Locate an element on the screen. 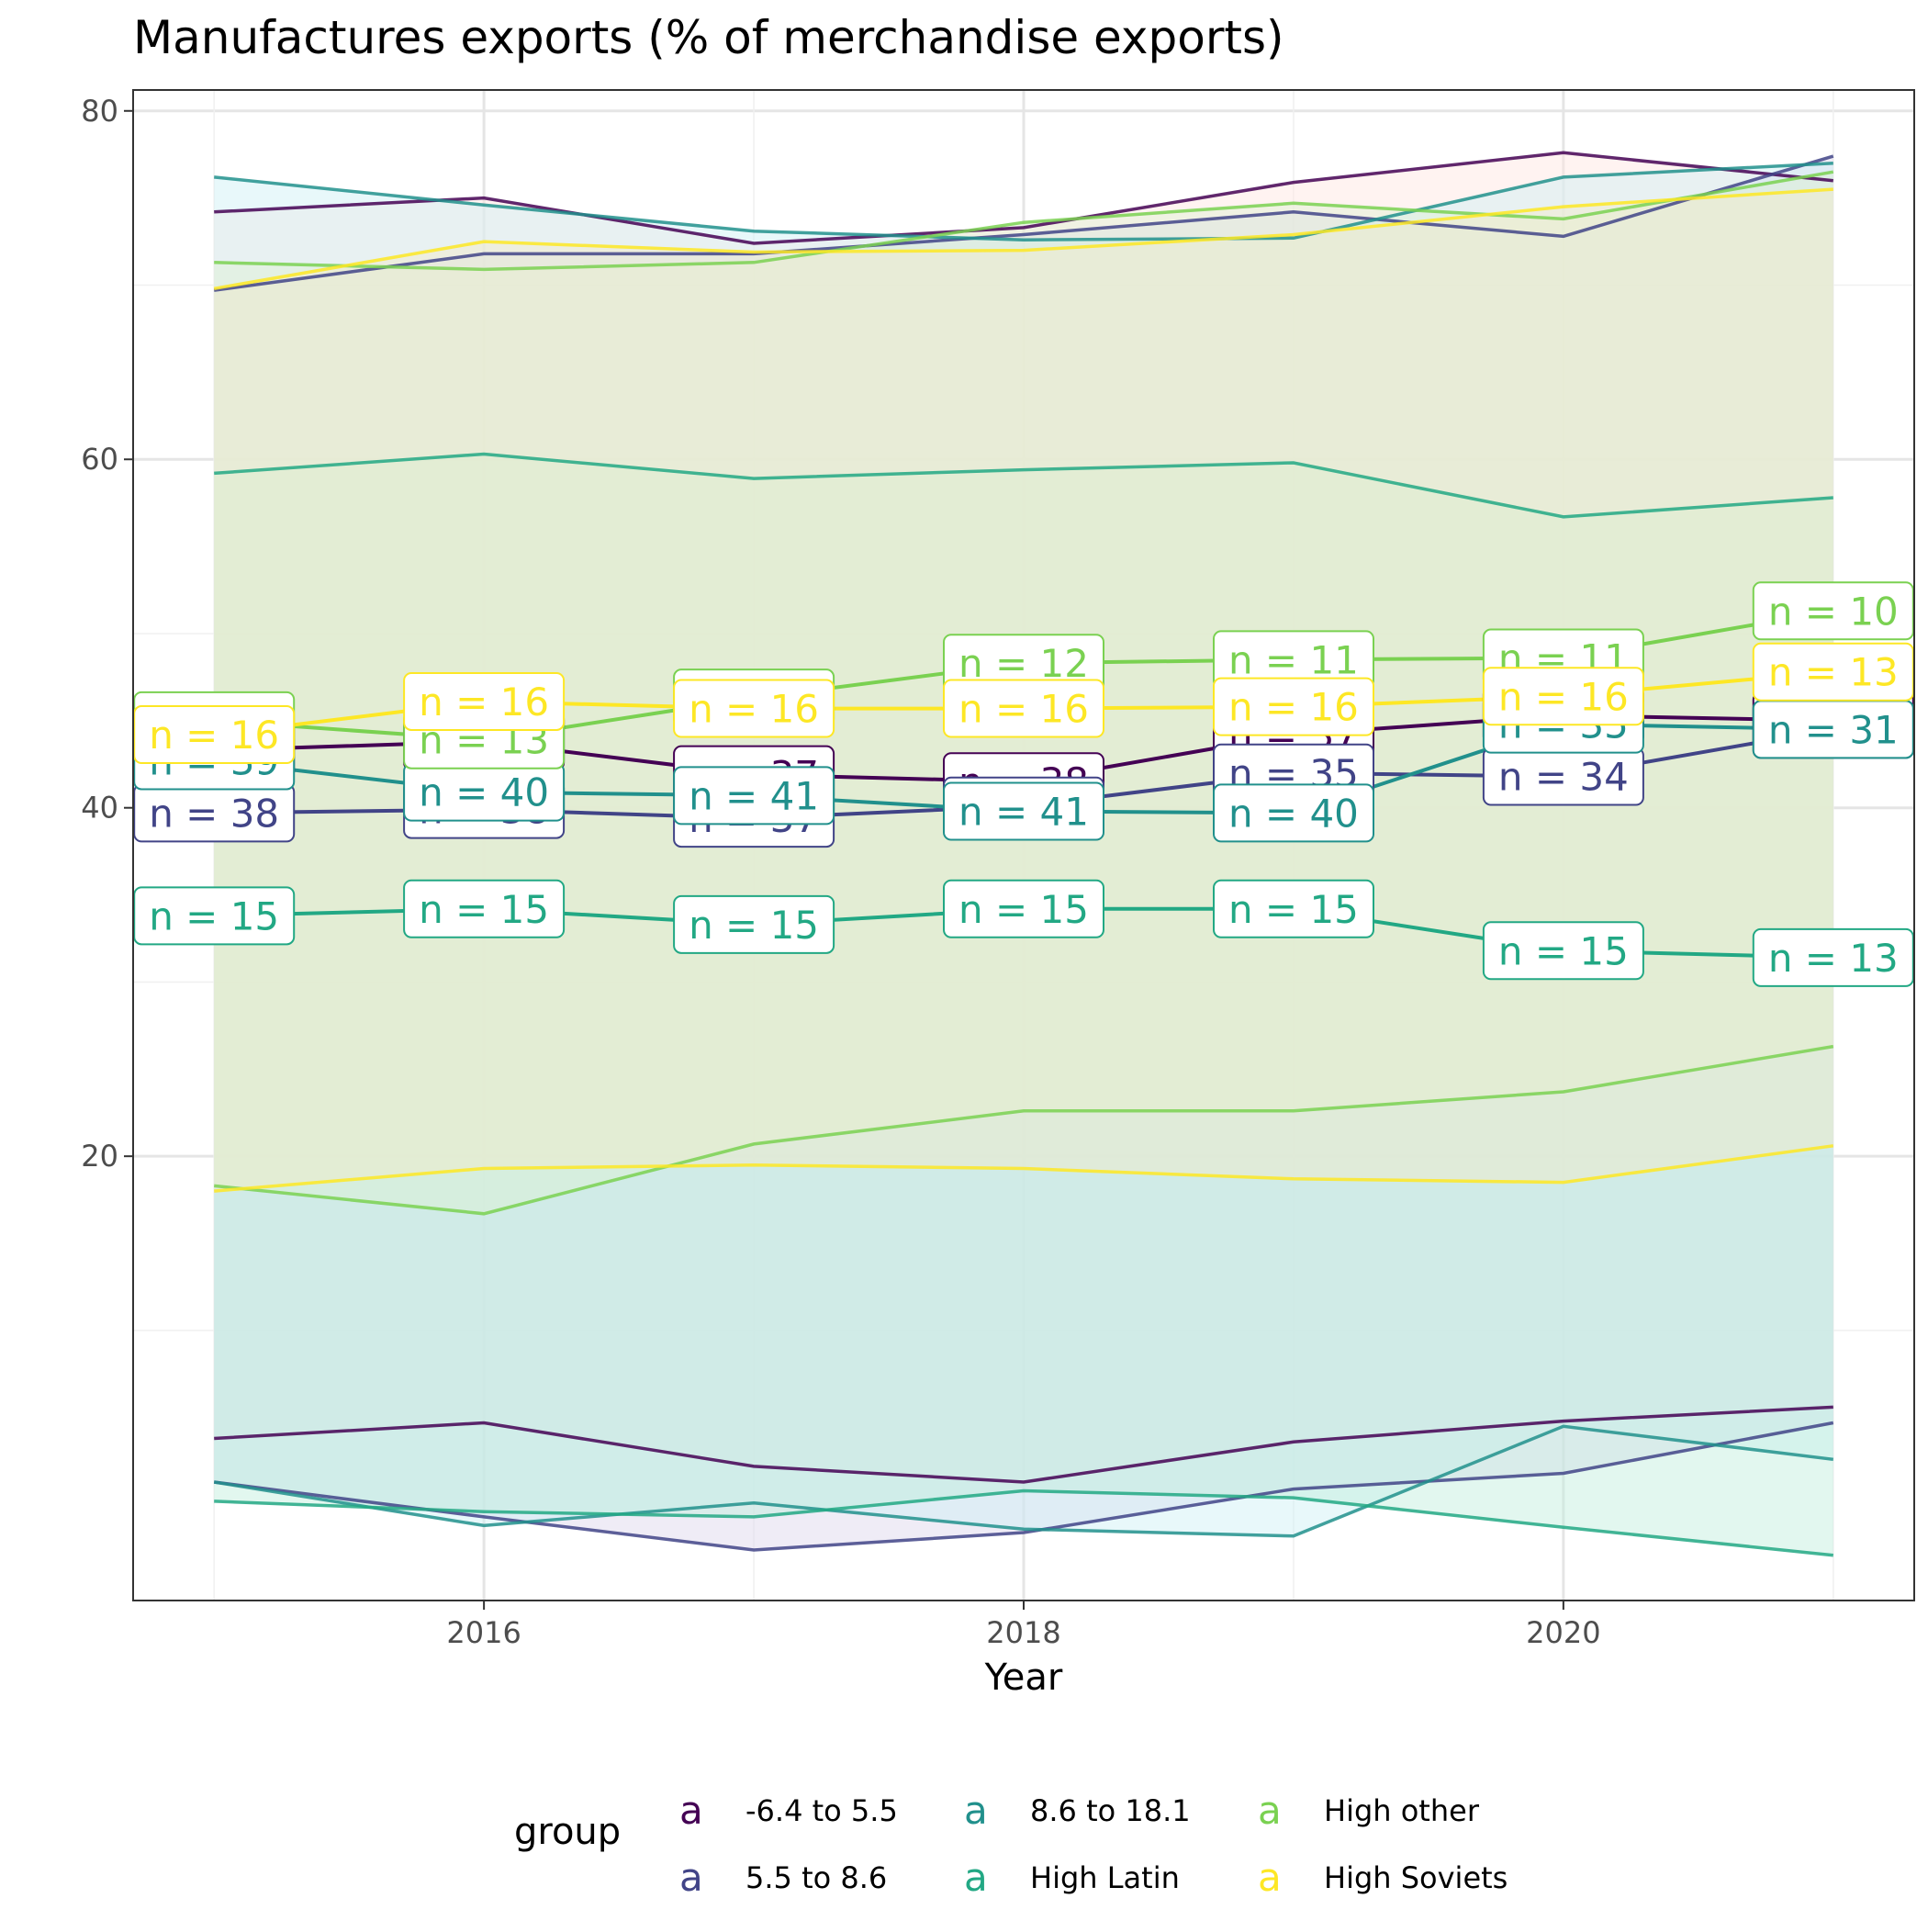  legend-label: High Soviets is located at coordinates (1416, 1877).